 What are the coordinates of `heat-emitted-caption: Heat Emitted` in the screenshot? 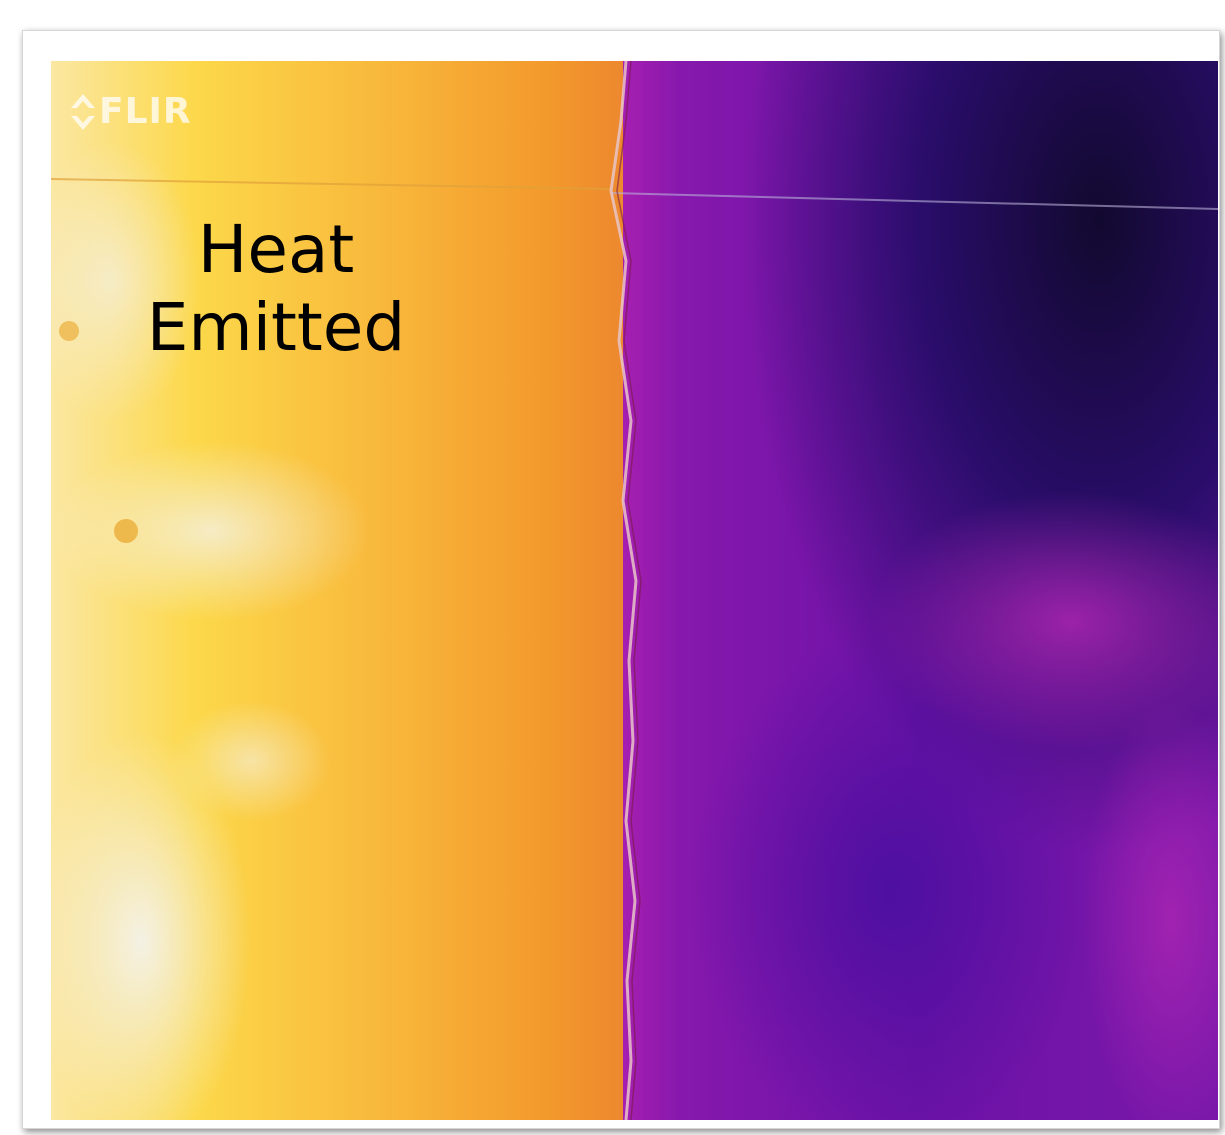 It's located at (276, 289).